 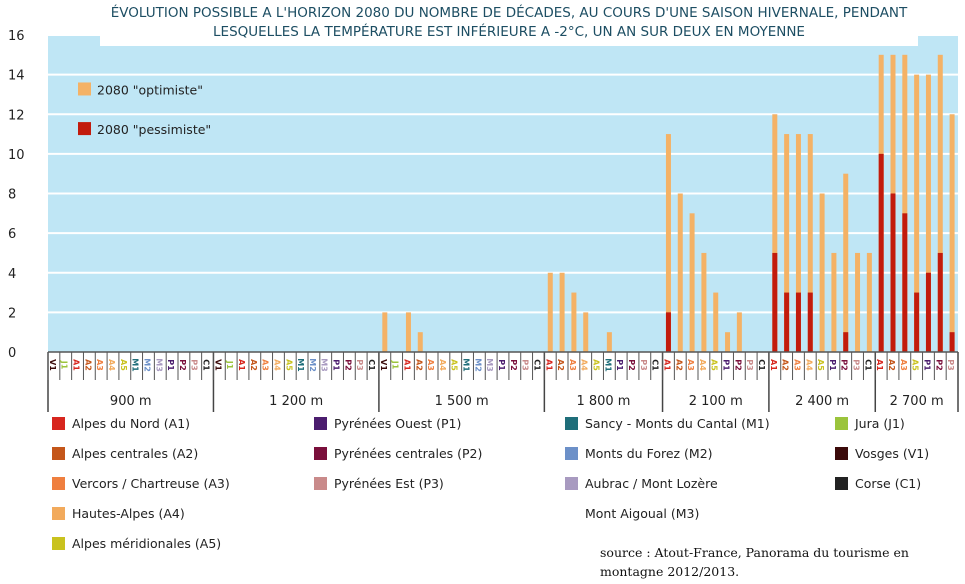 I want to click on legend-label: Jura (J1), so click(x=880, y=423).